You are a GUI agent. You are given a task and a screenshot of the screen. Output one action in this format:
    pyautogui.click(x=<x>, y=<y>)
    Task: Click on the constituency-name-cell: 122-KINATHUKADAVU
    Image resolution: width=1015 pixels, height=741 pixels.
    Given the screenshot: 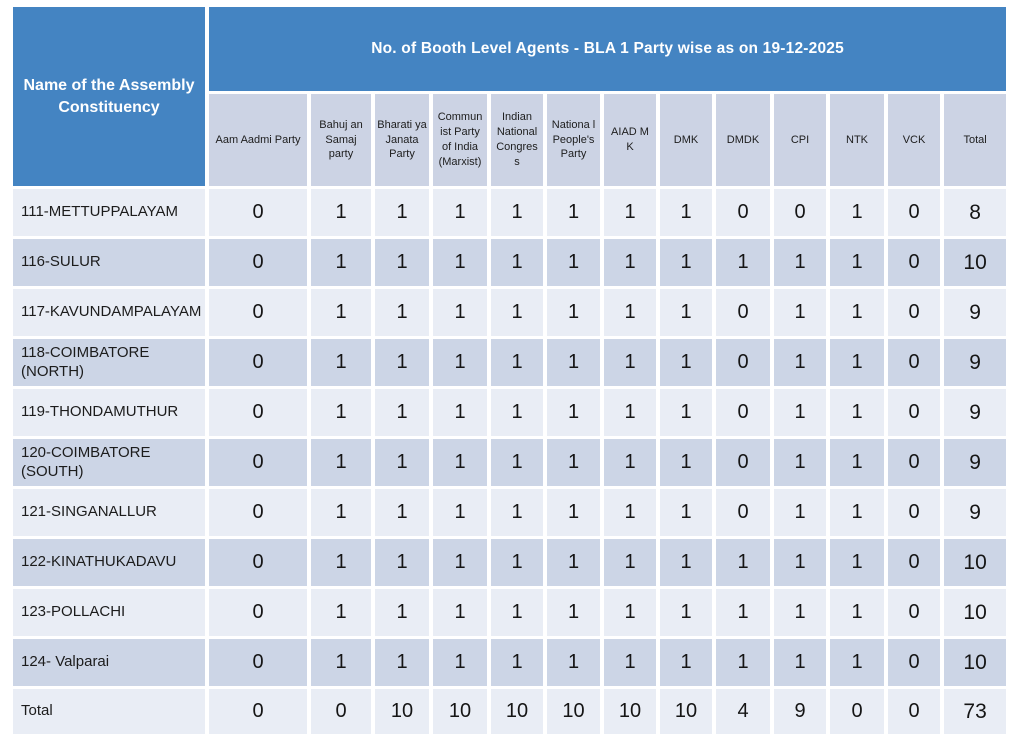 What is the action you would take?
    pyautogui.click(x=109, y=562)
    